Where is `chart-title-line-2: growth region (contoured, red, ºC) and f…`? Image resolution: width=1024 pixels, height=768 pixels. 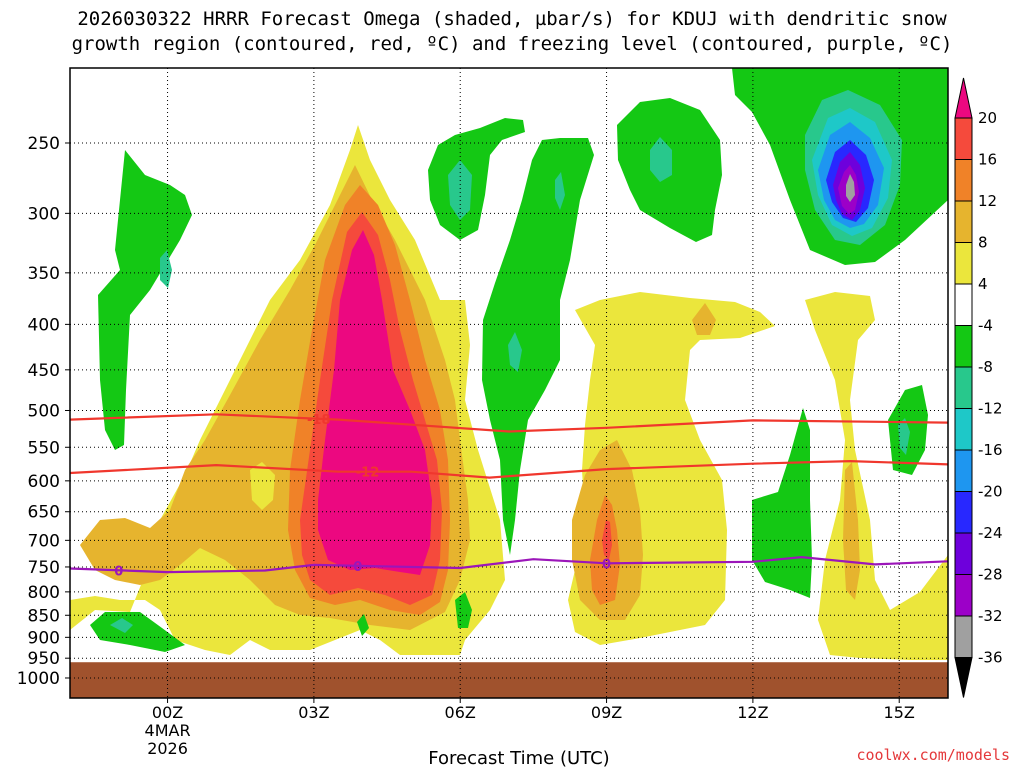 chart-title-line-2: growth region (contoured, red, ºC) and f… is located at coordinates (512, 44).